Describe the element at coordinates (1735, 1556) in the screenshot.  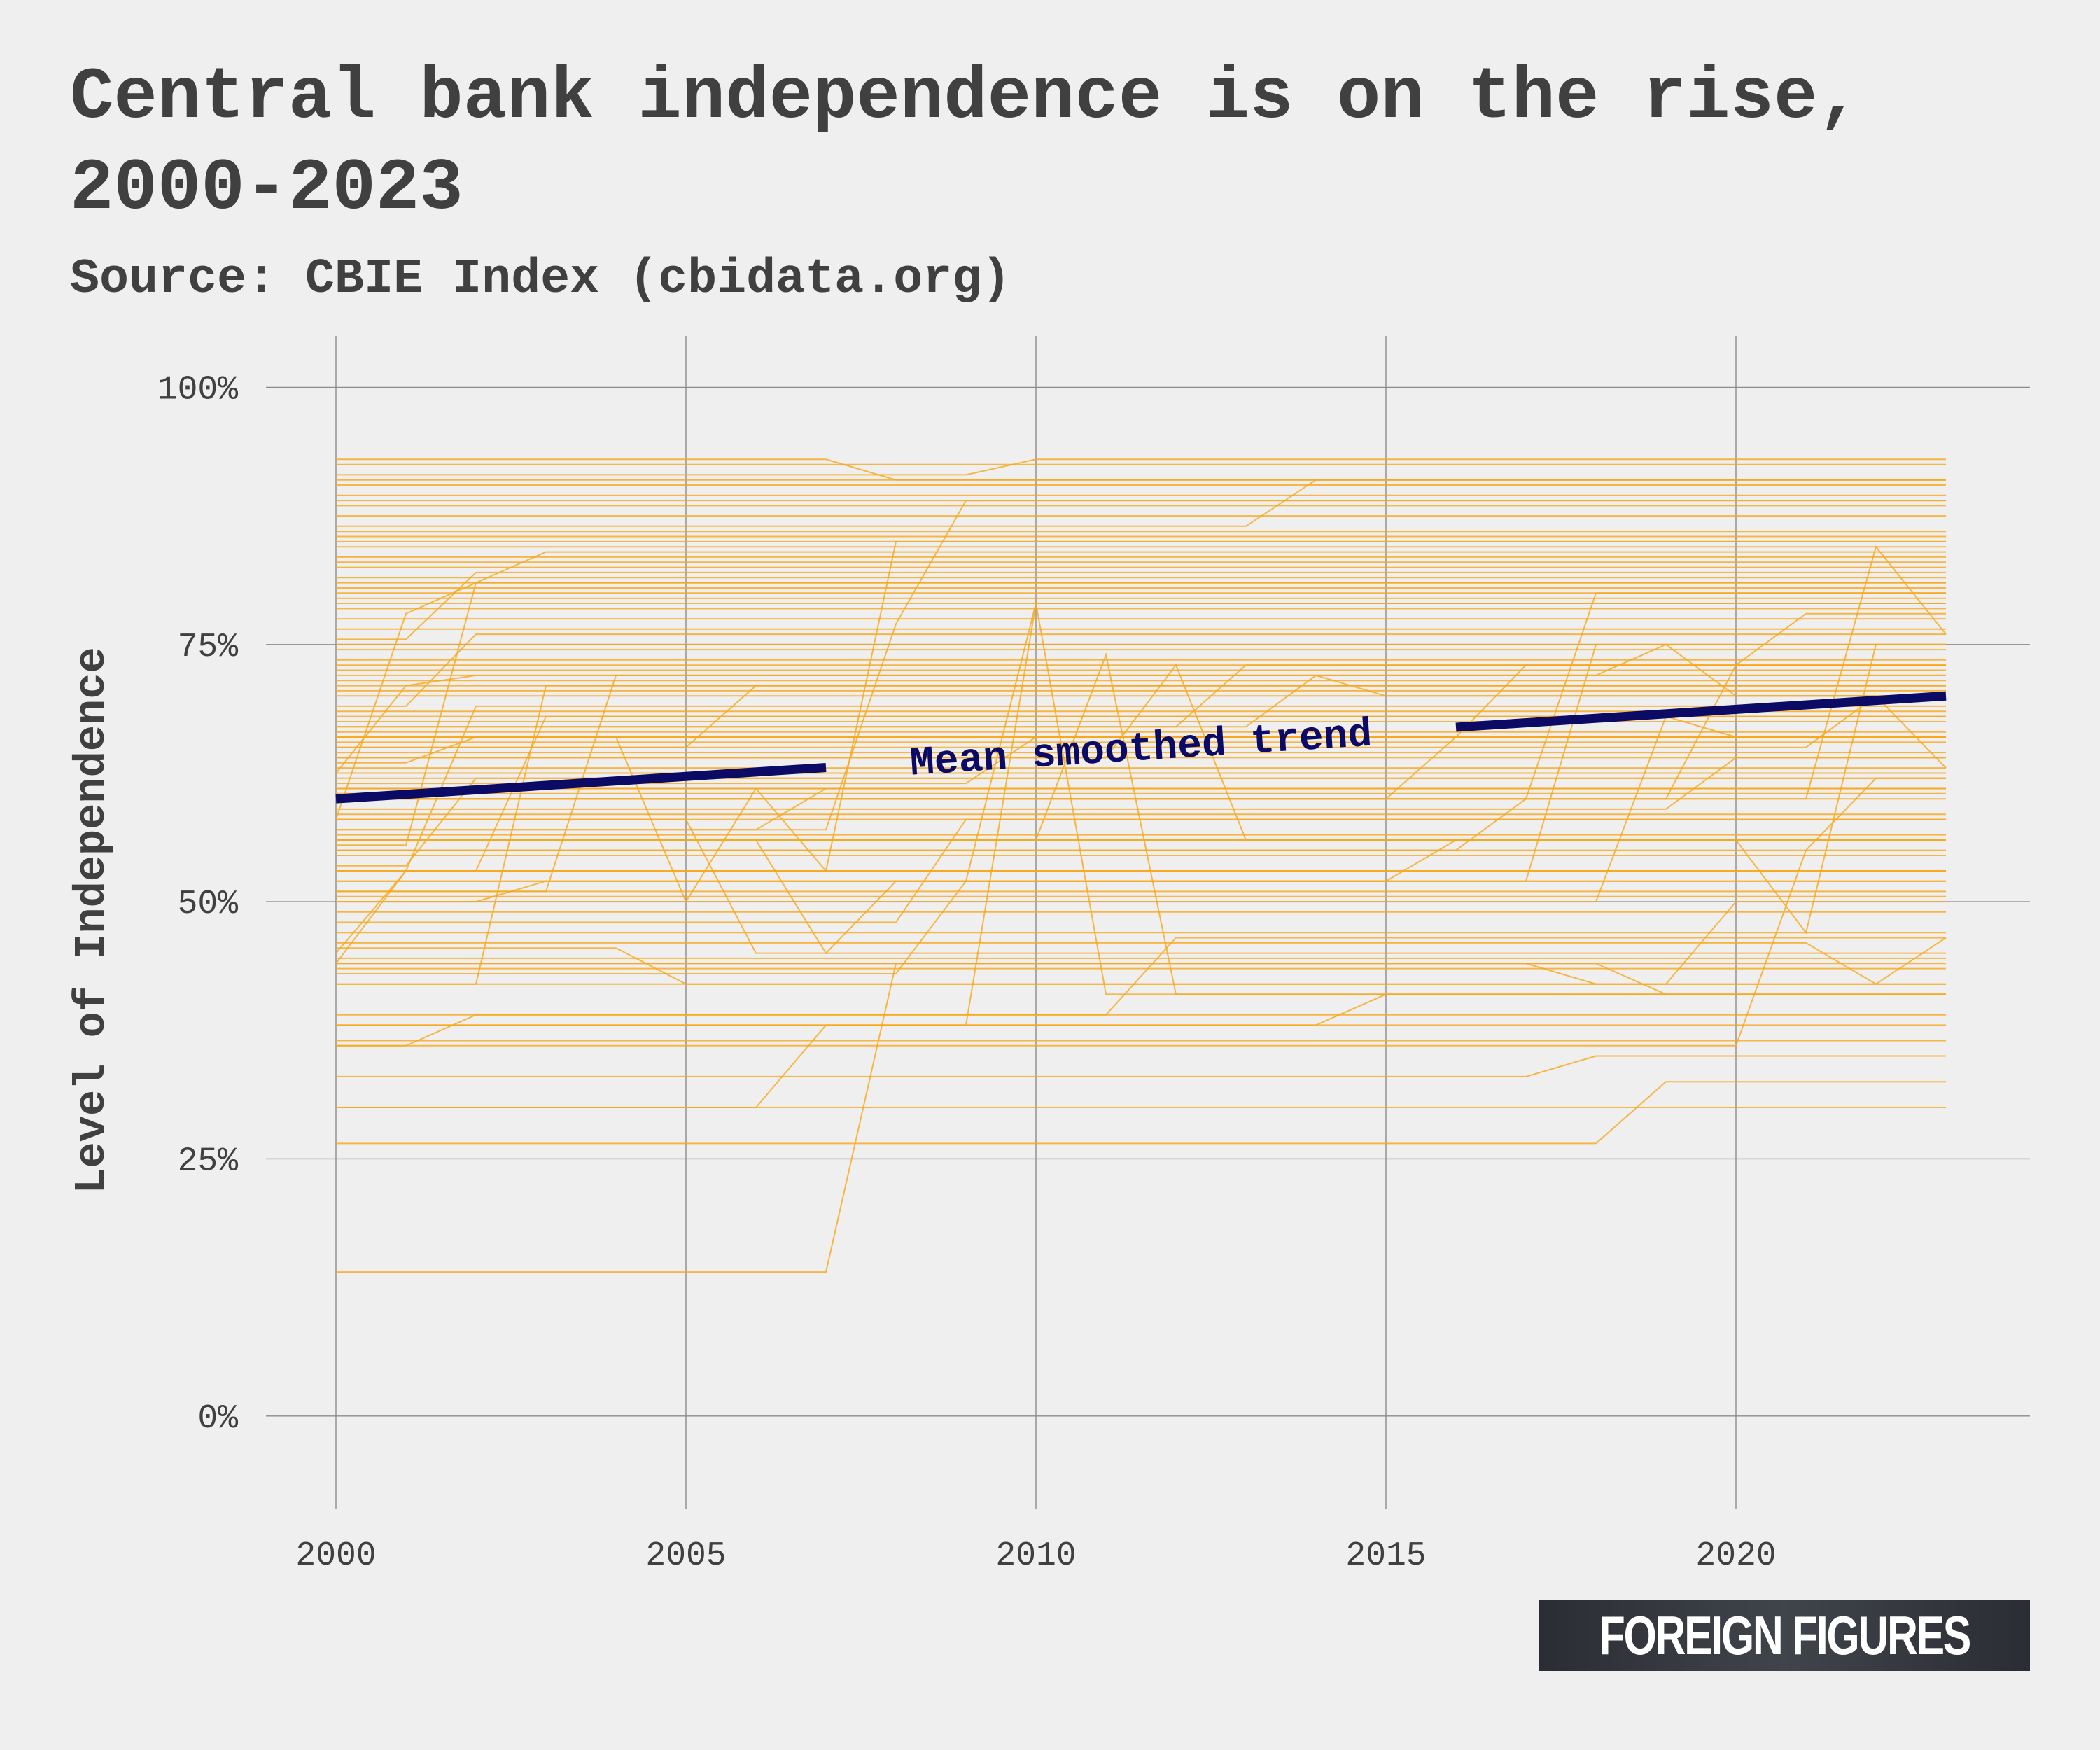
I see `x-tick-label: 2020` at that location.